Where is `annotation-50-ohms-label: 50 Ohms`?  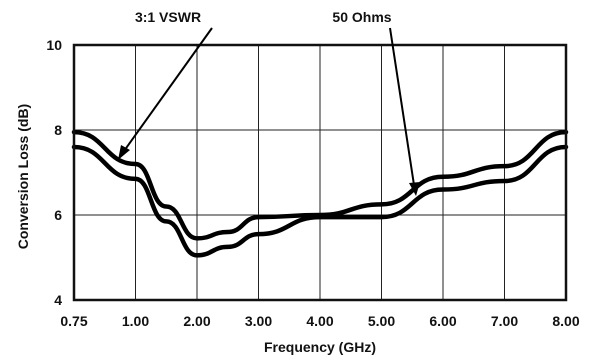 annotation-50-ohms-label: 50 Ohms is located at coordinates (361, 17).